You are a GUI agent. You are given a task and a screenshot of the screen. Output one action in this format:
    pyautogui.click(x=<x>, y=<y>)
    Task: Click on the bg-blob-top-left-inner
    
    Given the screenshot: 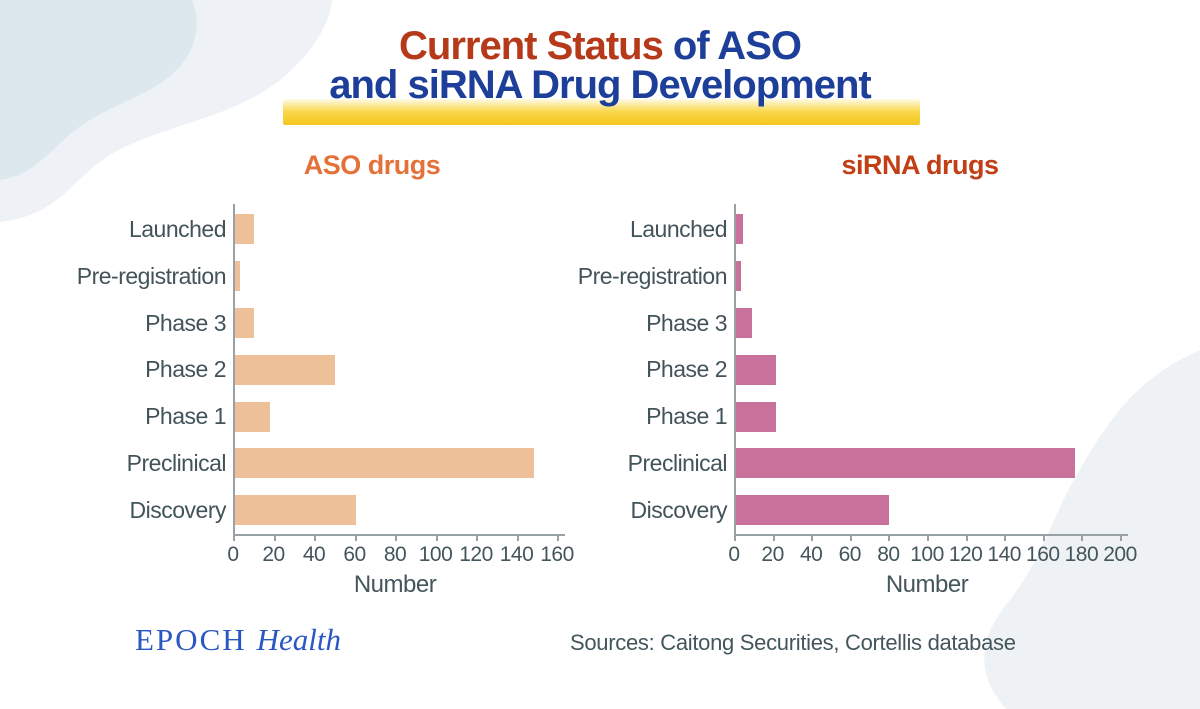 What is the action you would take?
    pyautogui.click(x=98, y=90)
    